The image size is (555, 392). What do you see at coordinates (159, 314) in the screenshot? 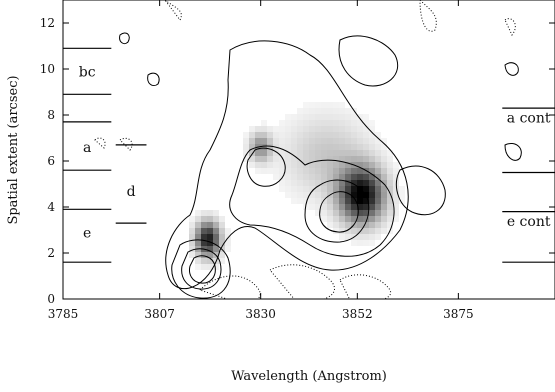
I see `x-tick-label: 3807` at bounding box center [159, 314].